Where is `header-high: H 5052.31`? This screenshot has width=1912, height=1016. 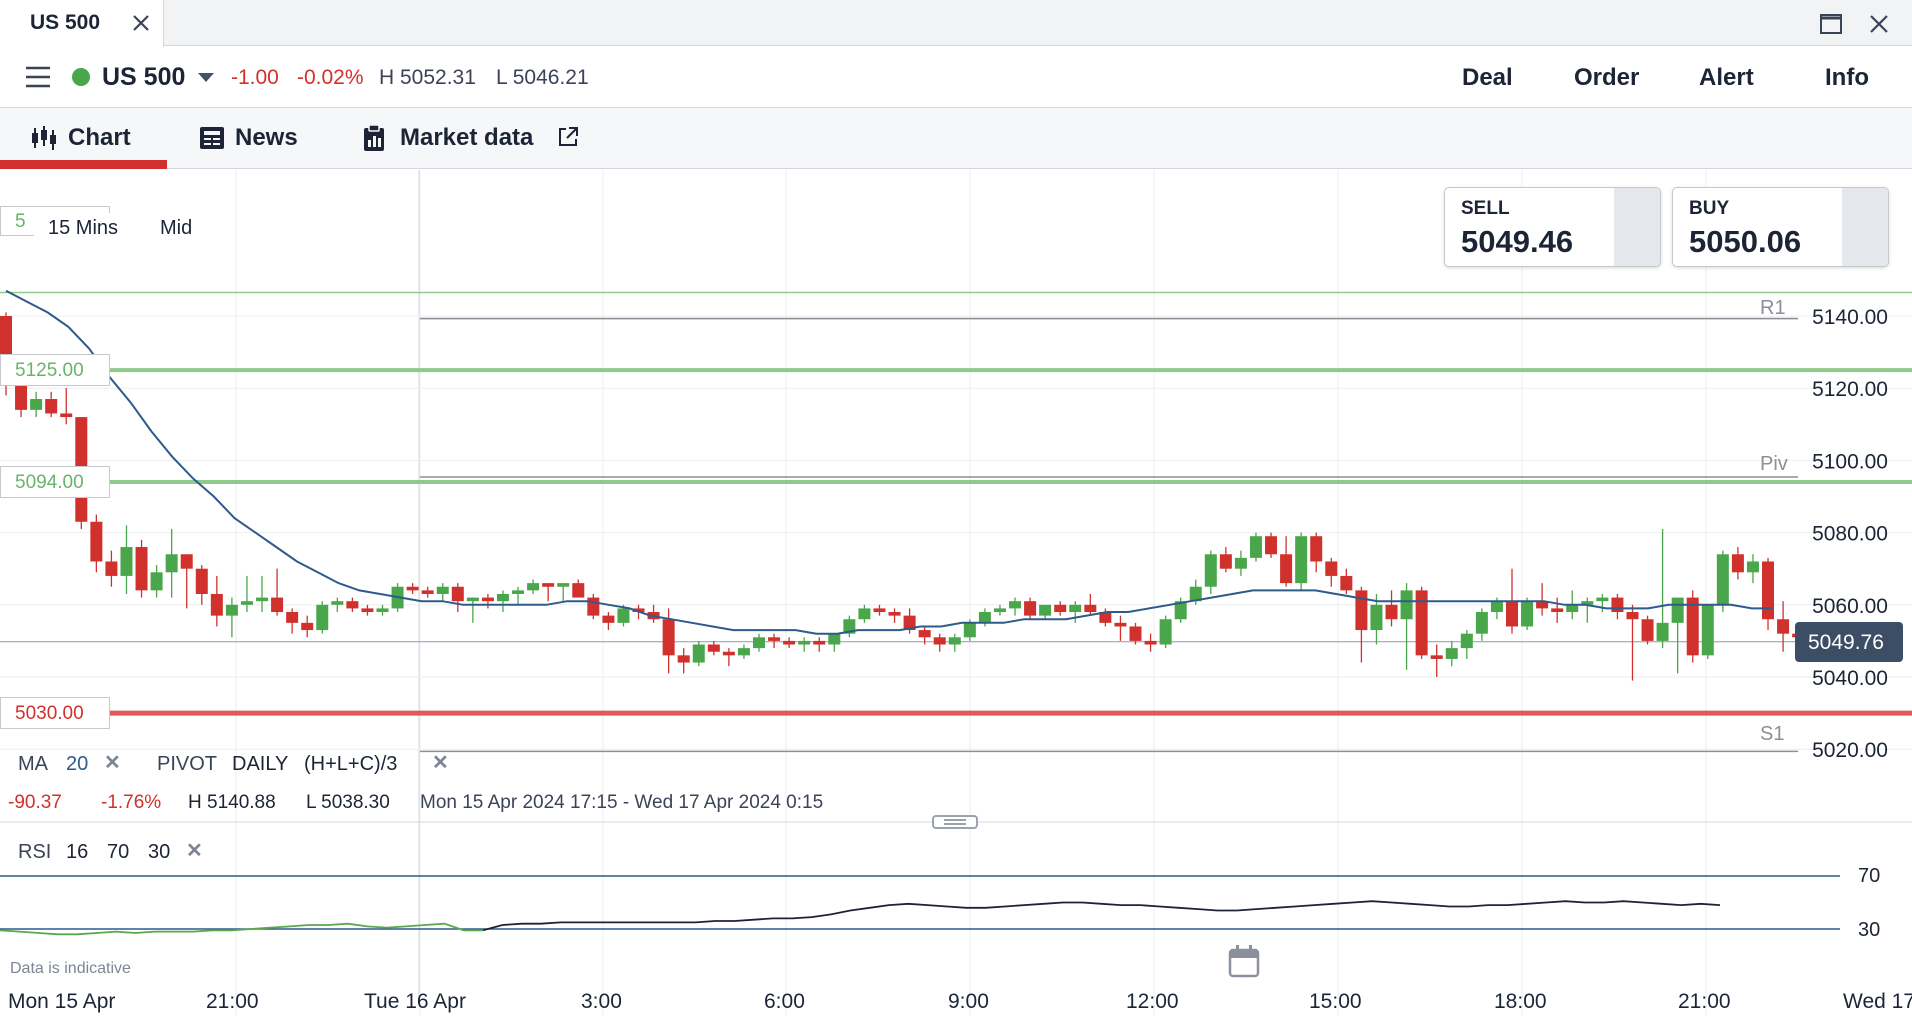
header-high: H 5052.31 is located at coordinates (427, 77).